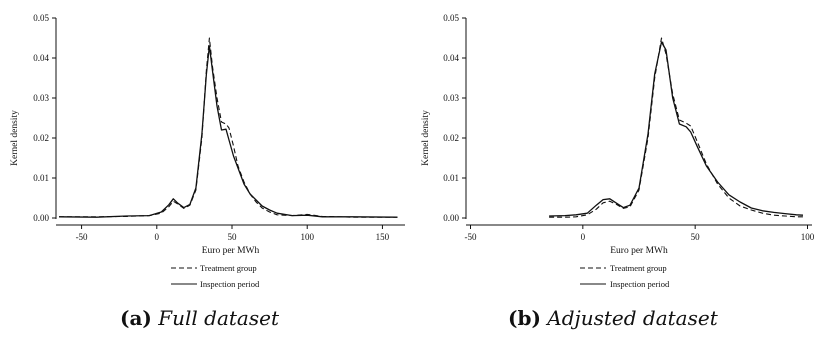 Image resolution: width=817 pixels, height=349 pixels. Describe the element at coordinates (524, 318) in the screenshot. I see `caption-b-tag: (b)` at that location.